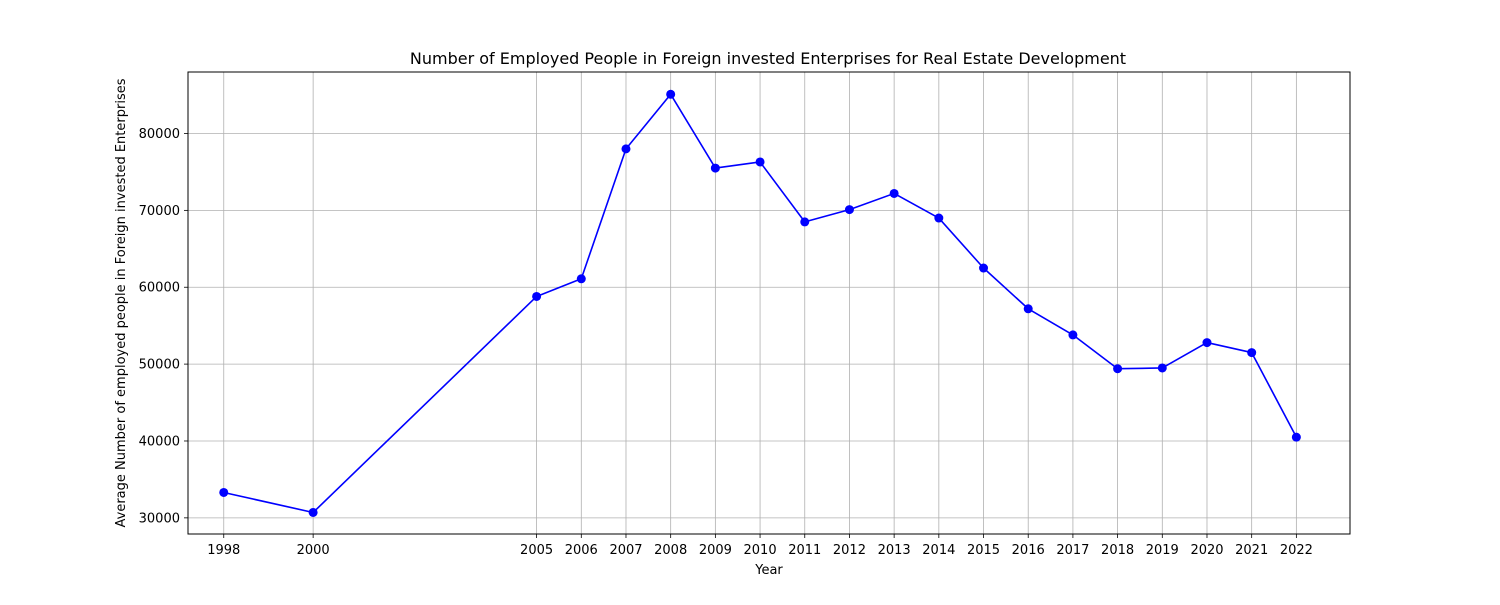 The image size is (1500, 605). What do you see at coordinates (1296, 550) in the screenshot?
I see `x-tick-label: 2022` at bounding box center [1296, 550].